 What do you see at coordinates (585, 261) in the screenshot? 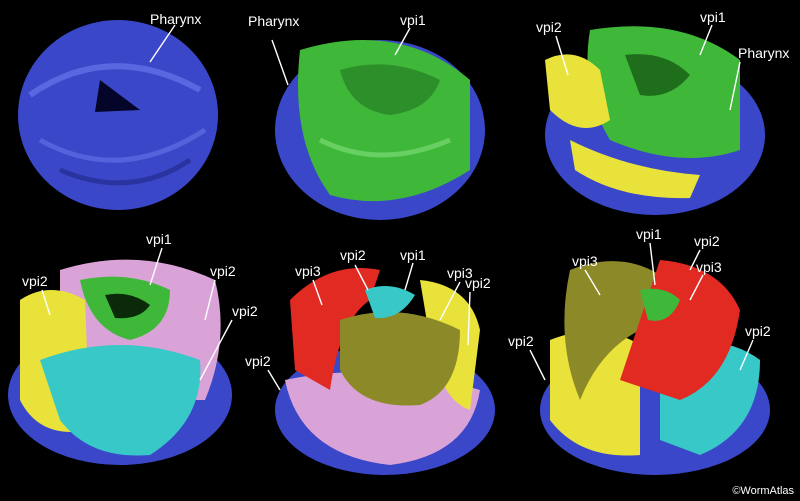
I see `panel-6-label-vpi3-left: vpi3` at bounding box center [585, 261].